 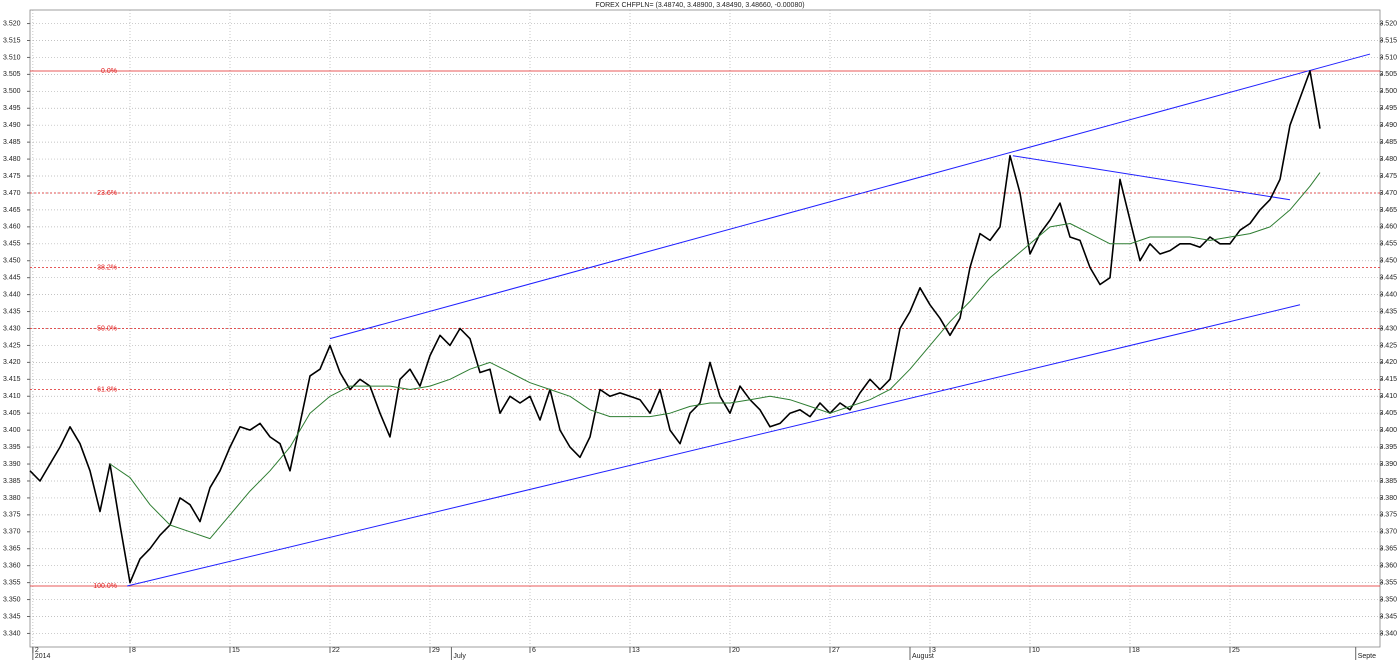 I want to click on y-tick-label: 3.425, so click(x=12, y=345).